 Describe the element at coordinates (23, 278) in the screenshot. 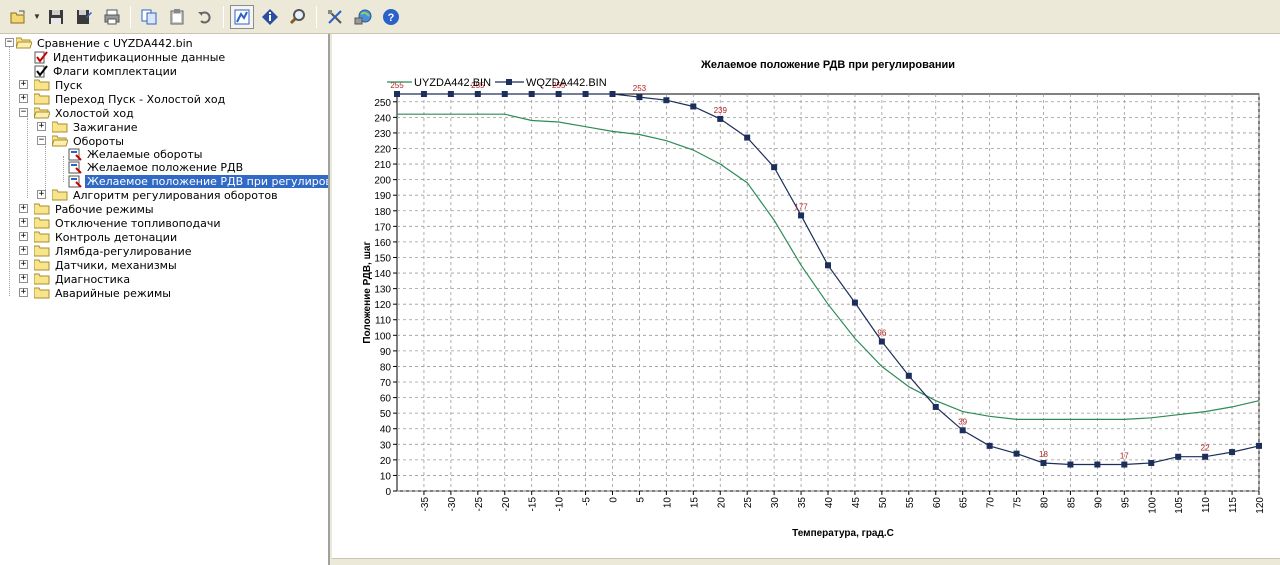

I see `expander-diag: +` at that location.